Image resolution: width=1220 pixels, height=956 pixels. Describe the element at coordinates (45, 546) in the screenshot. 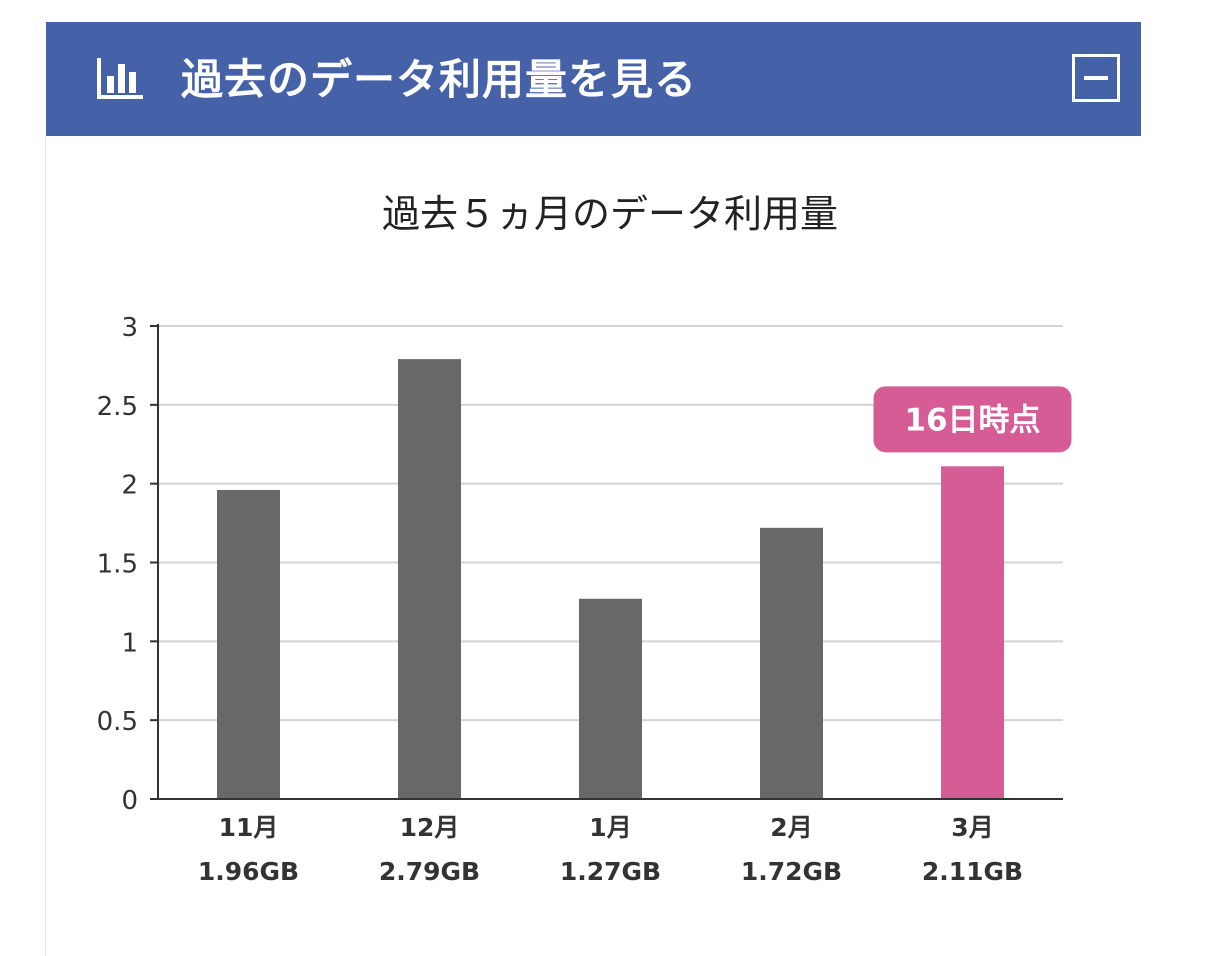

I see `content-left-border` at that location.